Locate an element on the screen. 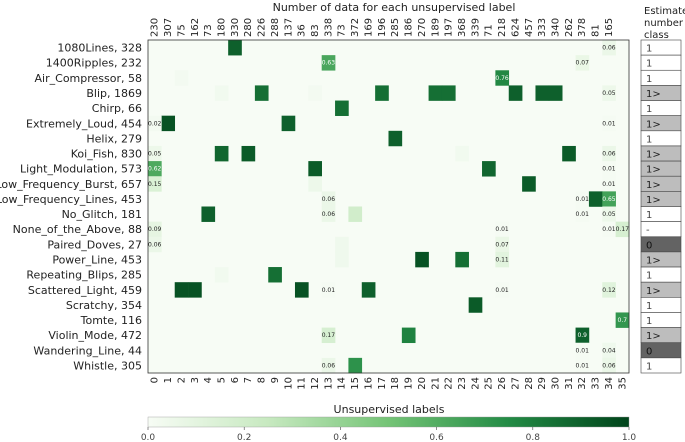 The image size is (685, 442). row-label: Light_Modulation, 573 is located at coordinates (81, 169).